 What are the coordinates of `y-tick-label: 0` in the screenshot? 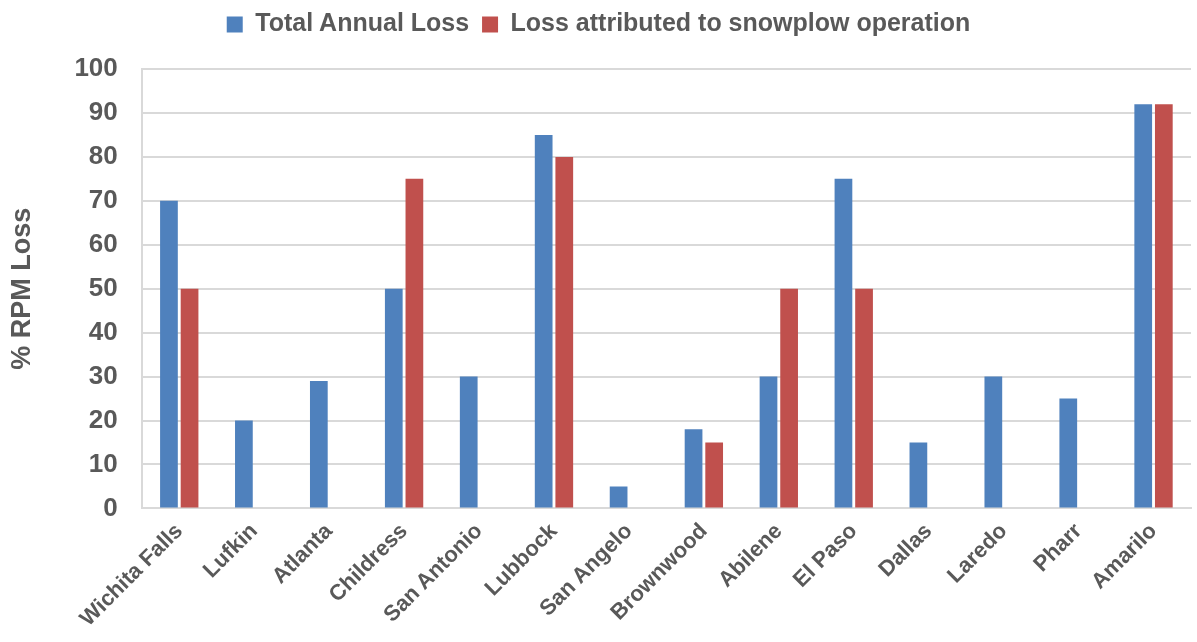 It's located at (110, 506).